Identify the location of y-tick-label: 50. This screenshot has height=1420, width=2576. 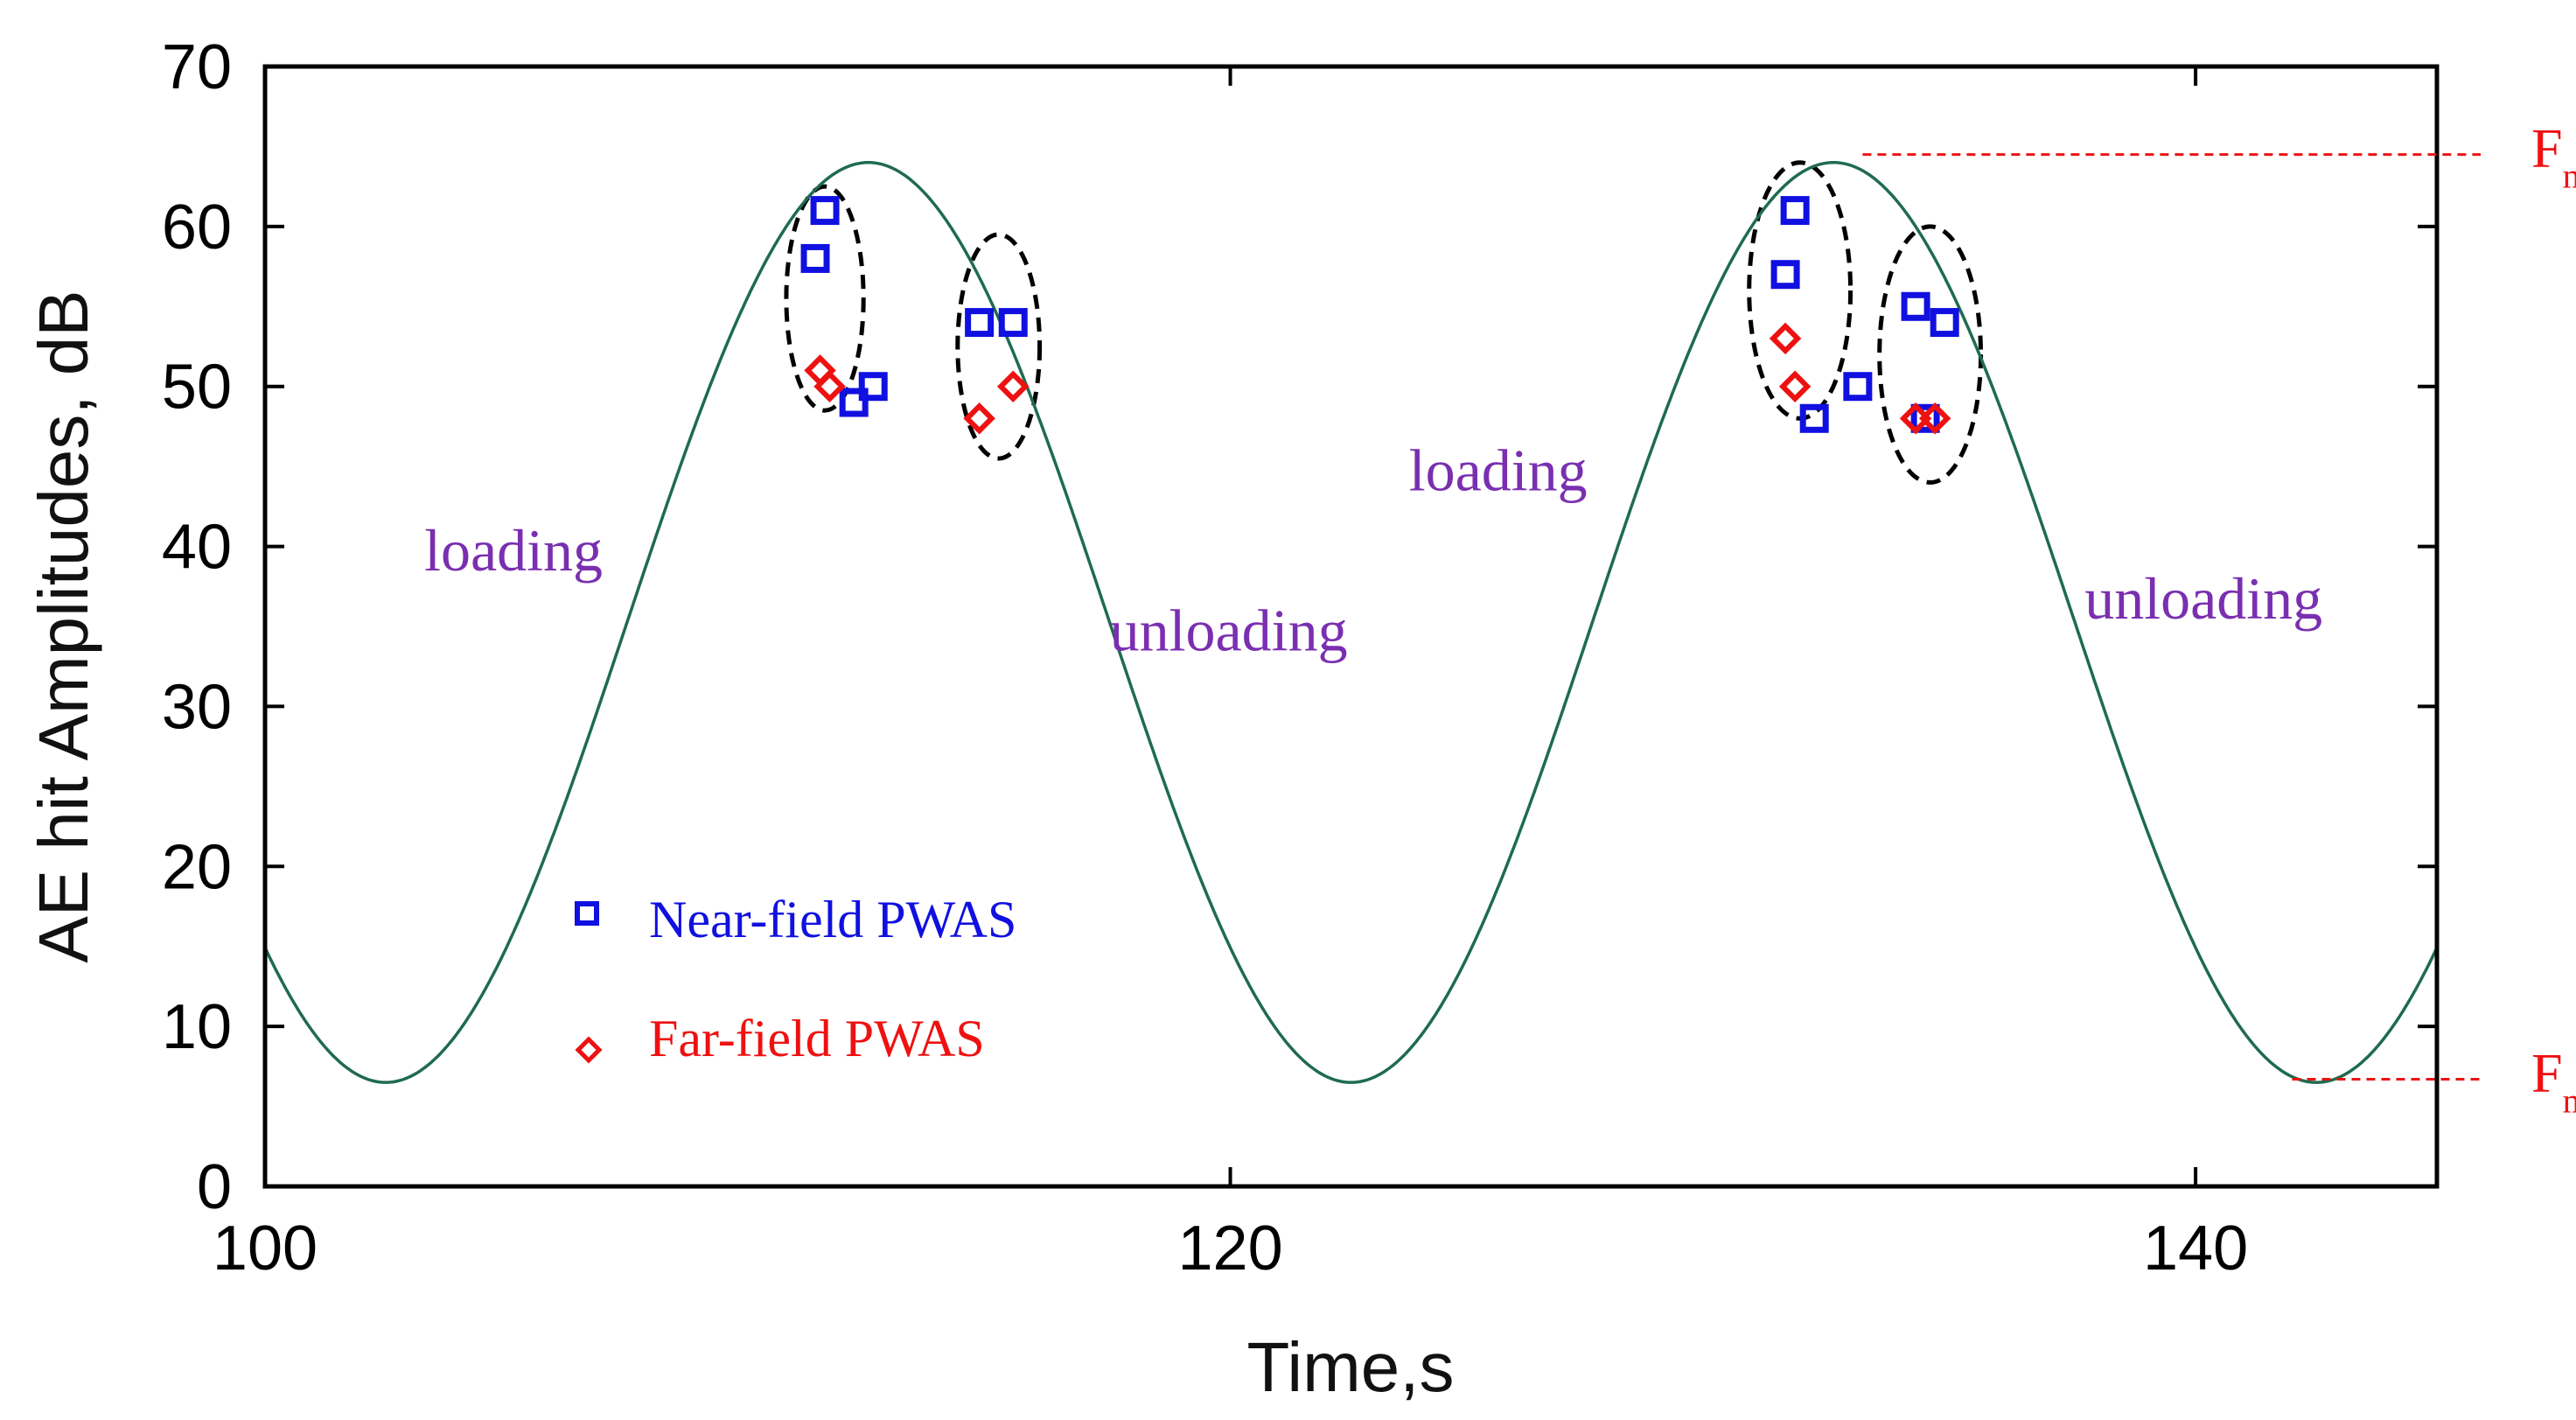
(197, 388).